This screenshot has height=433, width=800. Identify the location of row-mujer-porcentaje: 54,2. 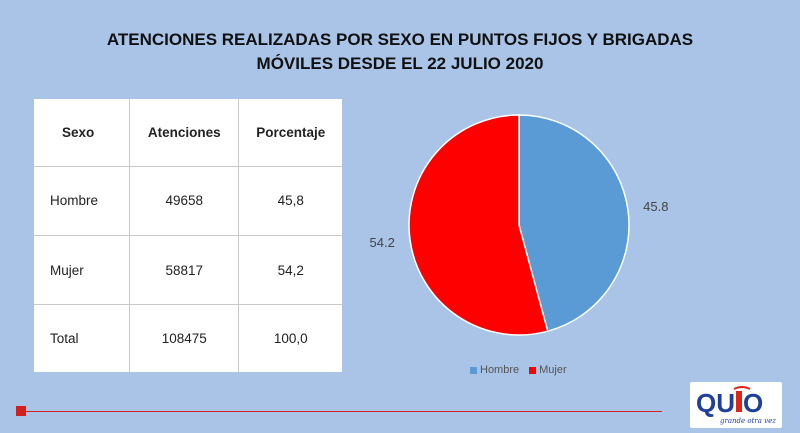
(290, 270).